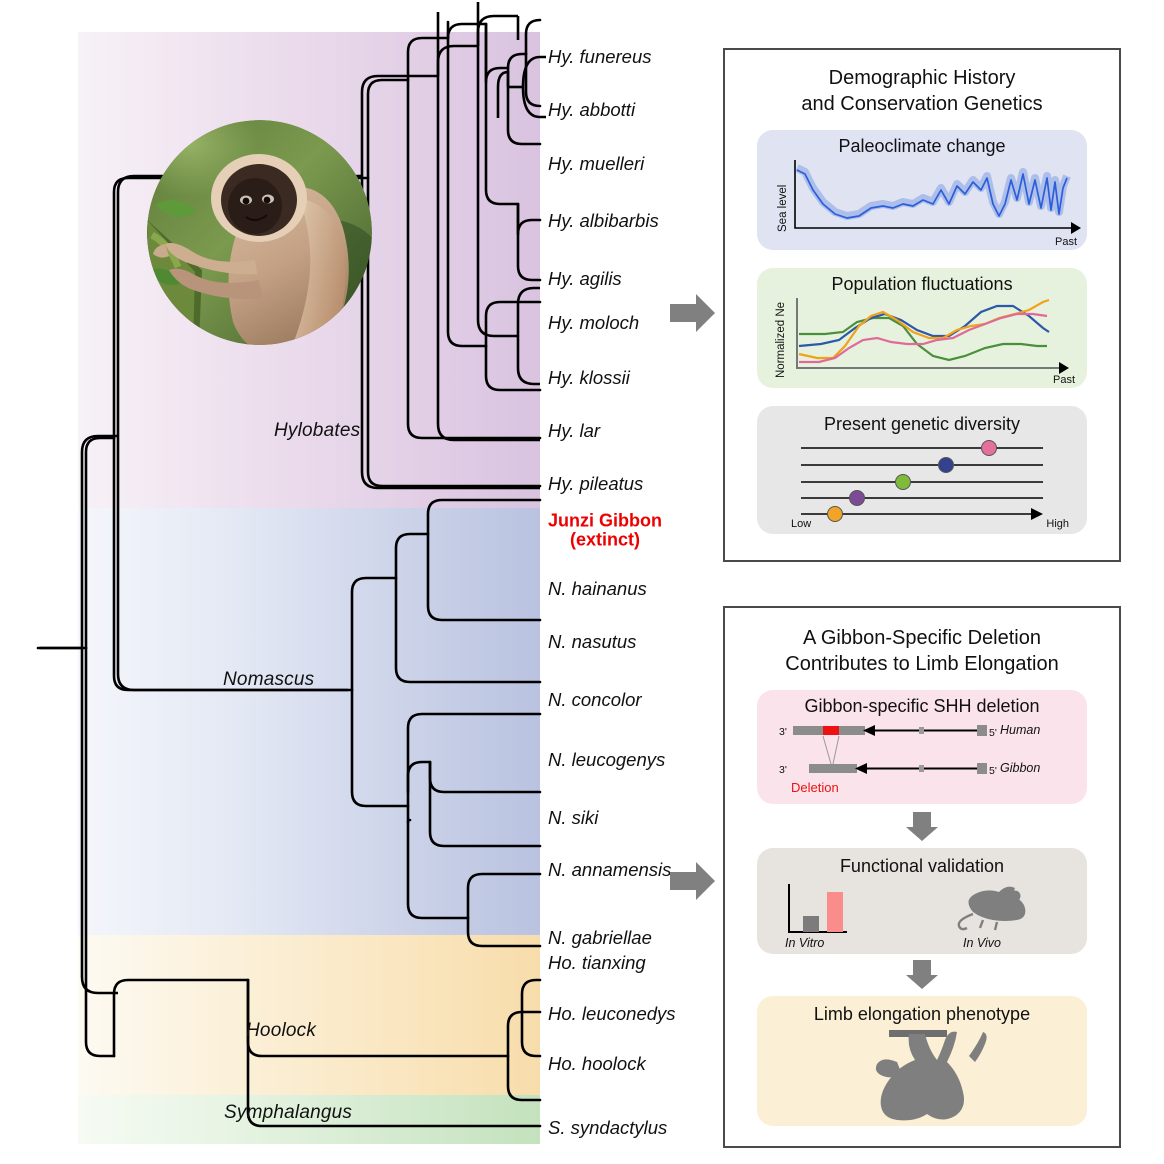  Describe the element at coordinates (922, 638) in the screenshot. I see `panel-bottom-title-line1: A Gibbon-Specific Deletion` at that location.